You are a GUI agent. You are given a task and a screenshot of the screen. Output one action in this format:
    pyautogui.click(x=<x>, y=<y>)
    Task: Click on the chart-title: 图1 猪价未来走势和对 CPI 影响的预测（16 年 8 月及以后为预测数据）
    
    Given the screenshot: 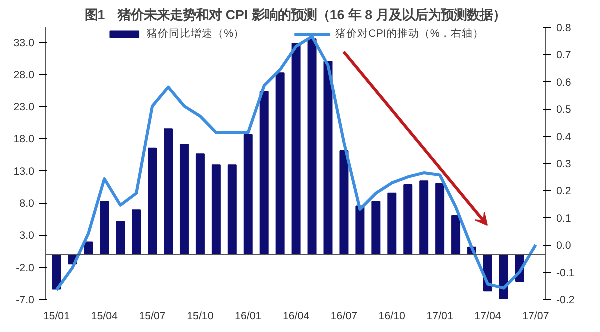 What is the action you would take?
    pyautogui.click(x=295, y=15)
    